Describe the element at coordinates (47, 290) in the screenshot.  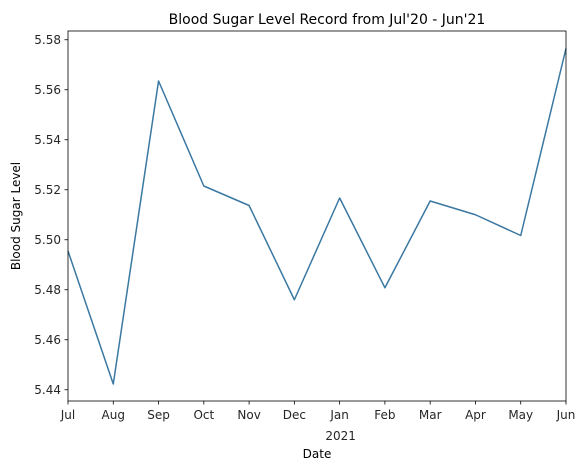
I see `y-tick-label: 5.48` at that location.